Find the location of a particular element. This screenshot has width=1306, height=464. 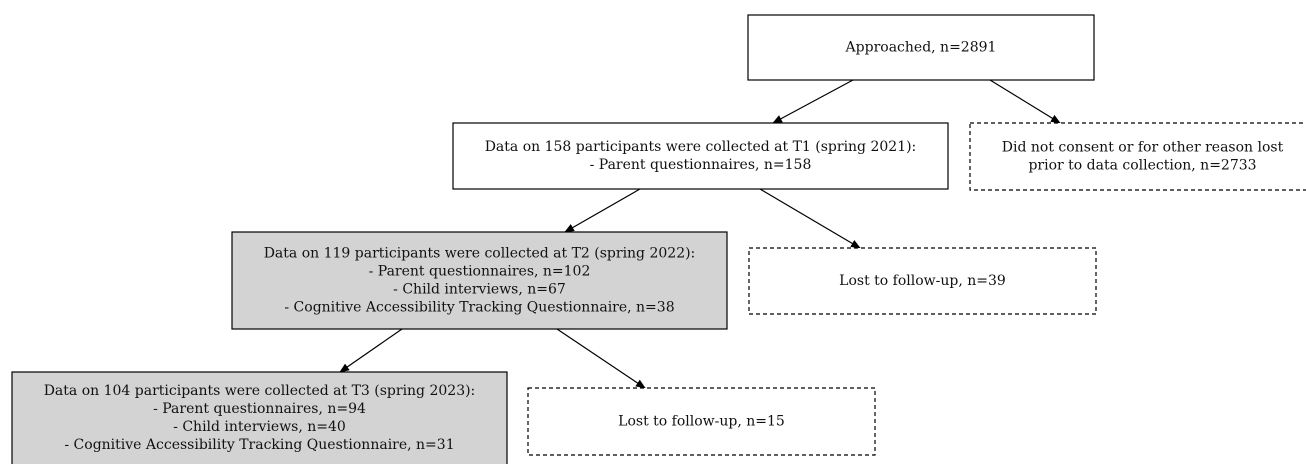

box-text: - Child interviews, n=67 is located at coordinates (479, 290).